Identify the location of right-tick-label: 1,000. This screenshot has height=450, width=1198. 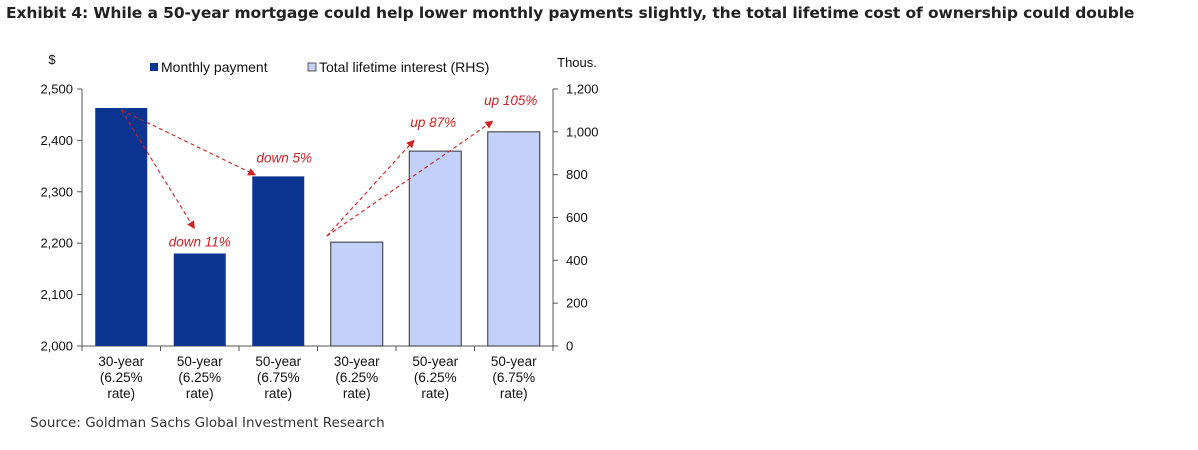
(582, 131).